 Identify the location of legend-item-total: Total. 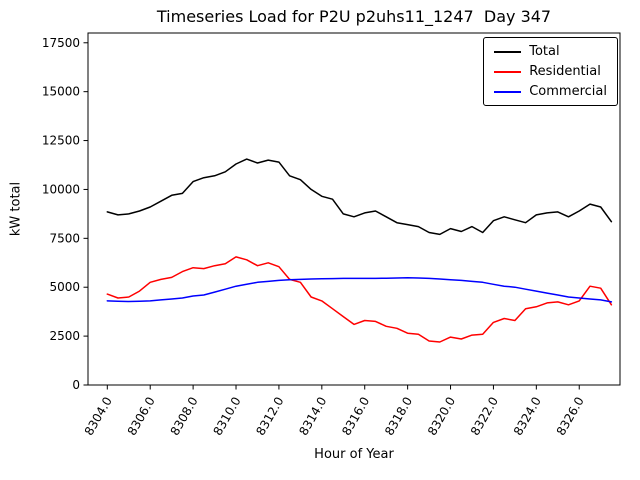
(550, 51).